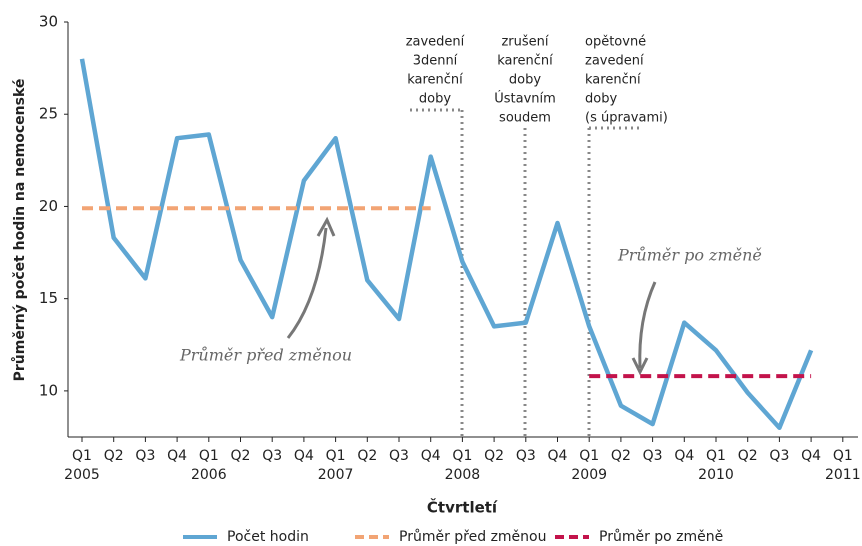 Image resolution: width=862 pixels, height=546 pixels. I want to click on y-tick-label: 25, so click(48, 114).